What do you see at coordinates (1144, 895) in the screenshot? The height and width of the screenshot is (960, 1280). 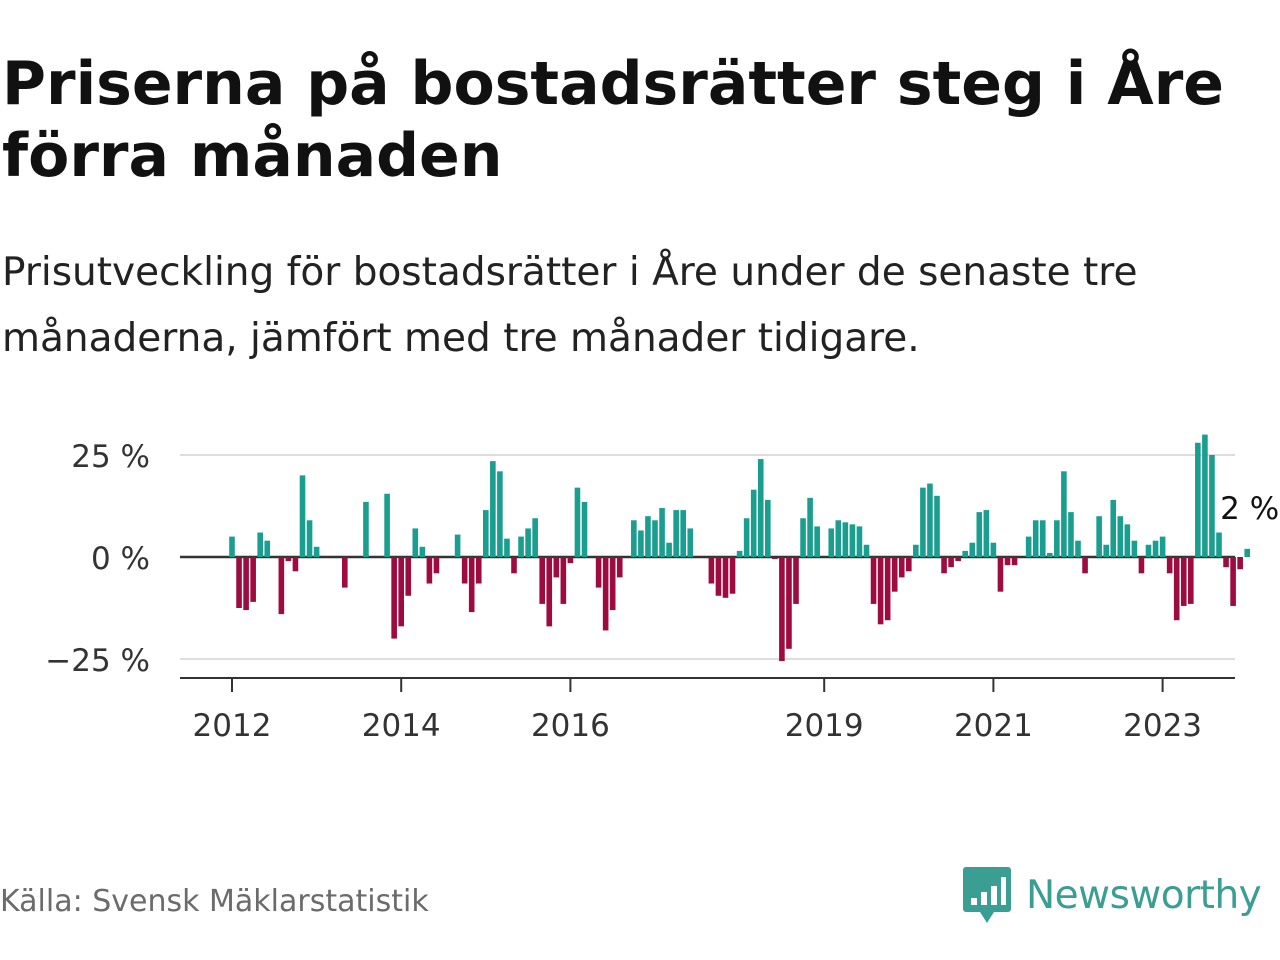 I see `brand-name: Newsworthy` at bounding box center [1144, 895].